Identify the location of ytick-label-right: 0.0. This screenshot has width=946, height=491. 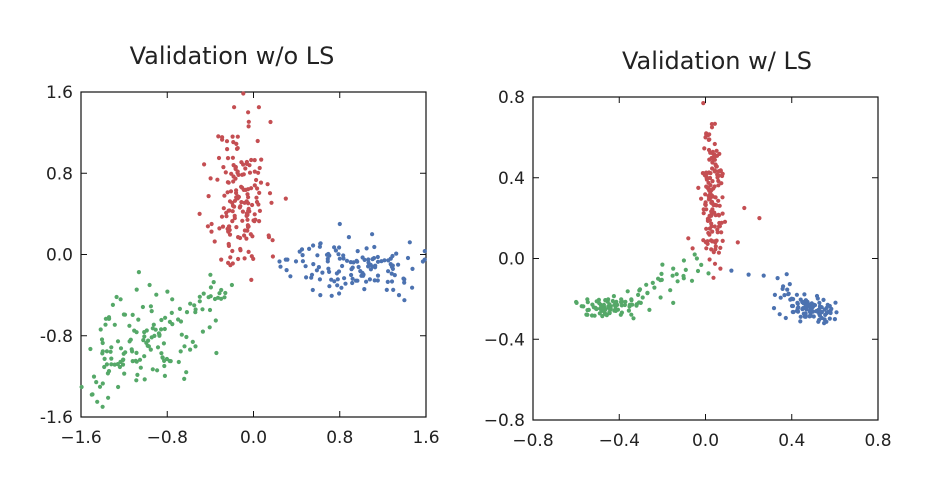
(511, 260).